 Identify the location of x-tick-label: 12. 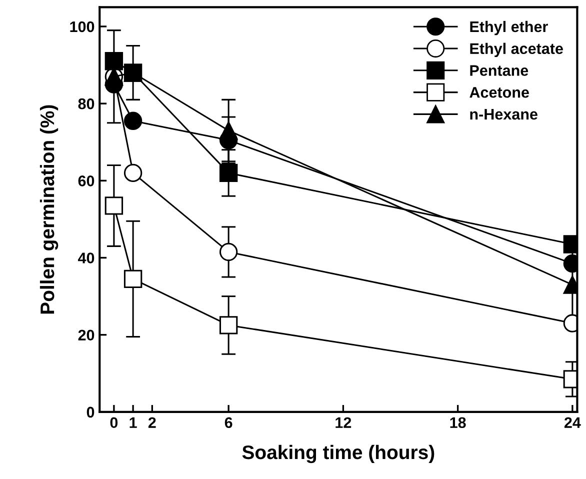
(344, 422).